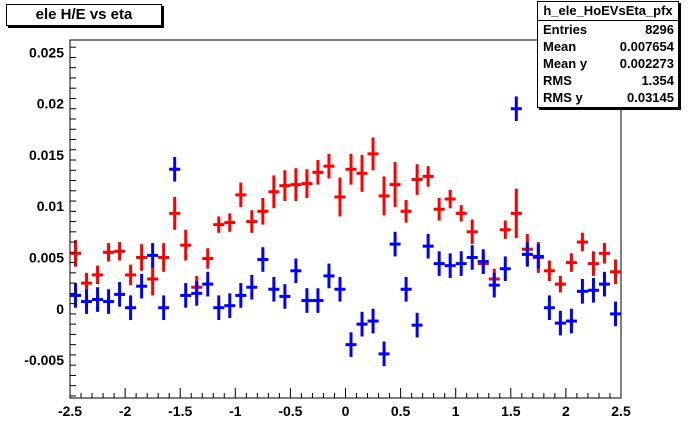 This screenshot has height=444, width=692. What do you see at coordinates (84, 15) in the screenshot?
I see `chart-title: ele H/E vs eta` at bounding box center [84, 15].